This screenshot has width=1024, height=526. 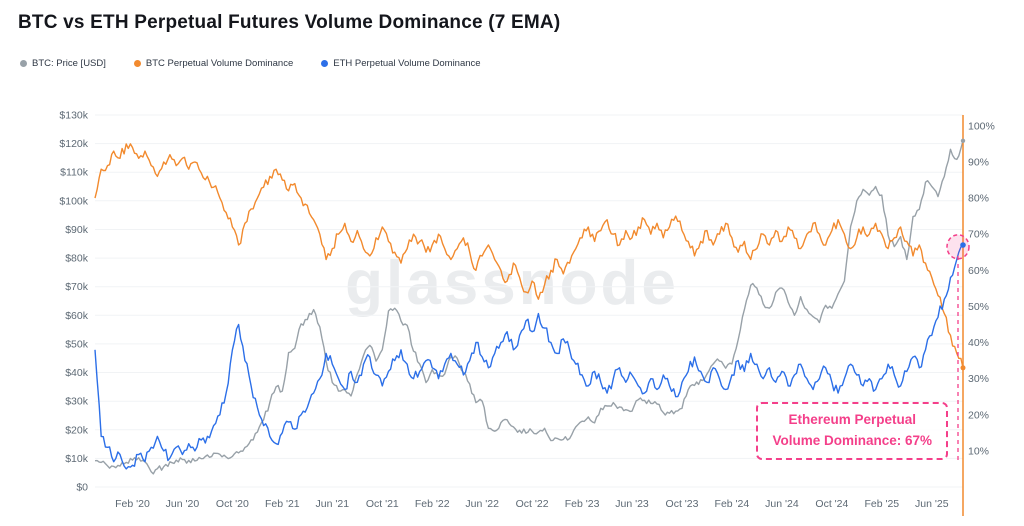 What do you see at coordinates (77, 373) in the screenshot?
I see `svg-text: $40k` at bounding box center [77, 373].